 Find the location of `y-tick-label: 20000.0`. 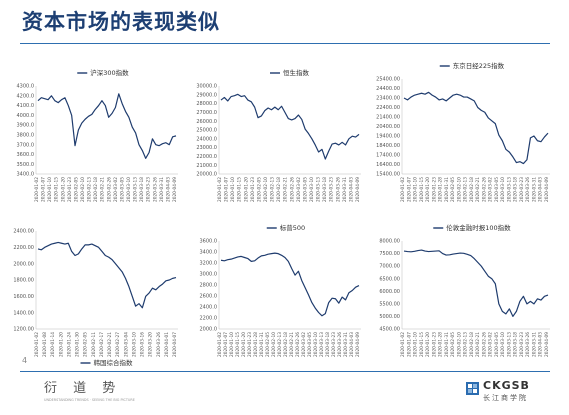

y-tick-label: 20000.0 is located at coordinates (206, 175).